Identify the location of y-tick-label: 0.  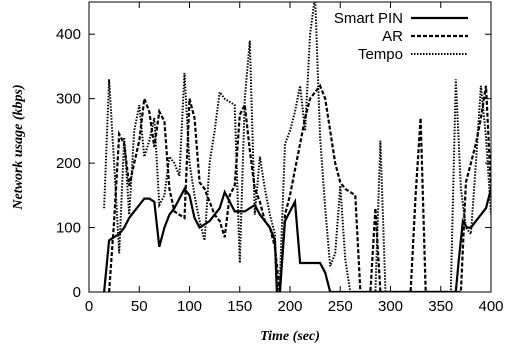
(77, 292).